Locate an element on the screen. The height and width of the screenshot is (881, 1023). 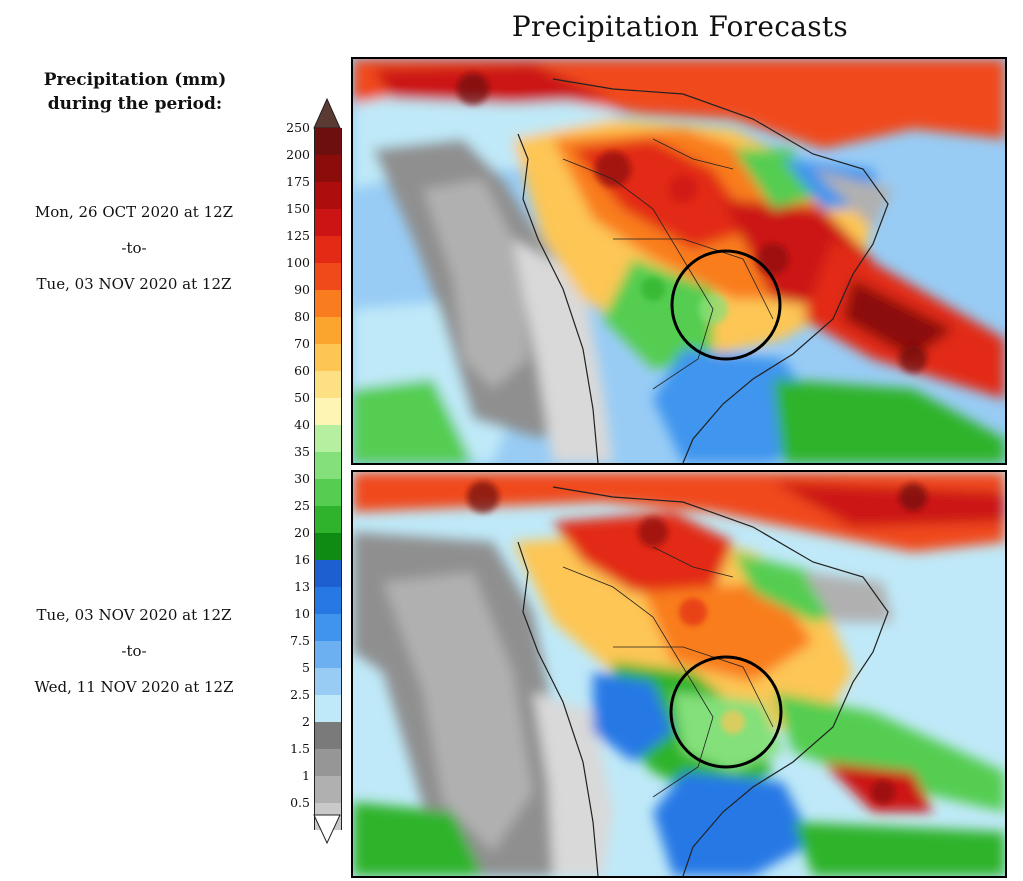
precip-blue-west is located at coordinates (633, 717).